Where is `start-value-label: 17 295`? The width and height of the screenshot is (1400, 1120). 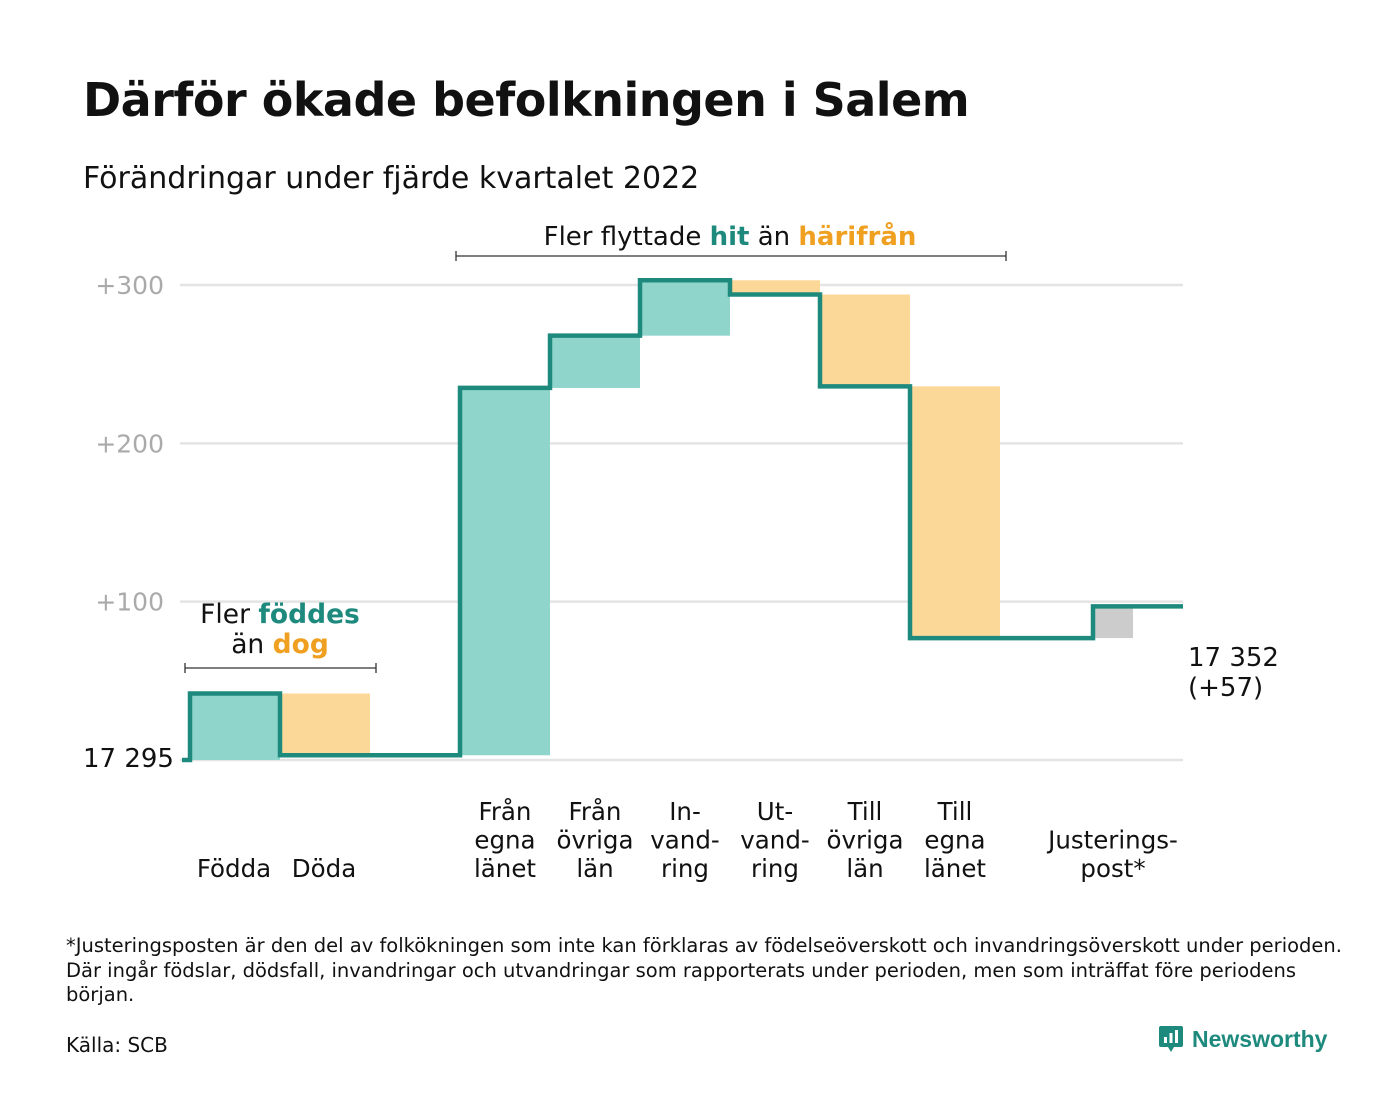
start-value-label: 17 295 is located at coordinates (128, 759).